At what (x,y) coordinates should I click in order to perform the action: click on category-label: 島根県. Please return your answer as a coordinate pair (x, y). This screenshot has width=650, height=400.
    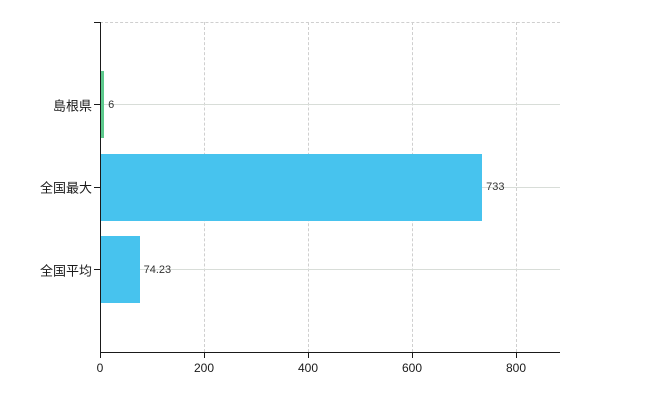
    Looking at the image, I should click on (72, 105).